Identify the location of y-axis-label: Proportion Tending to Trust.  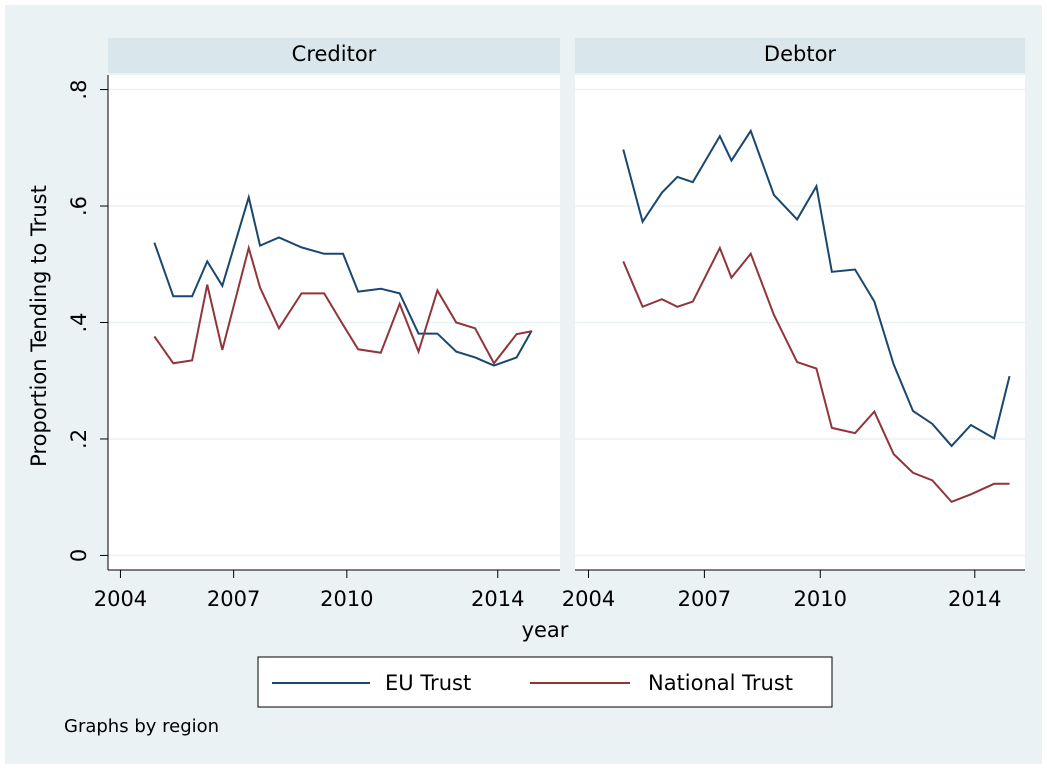
(39, 326).